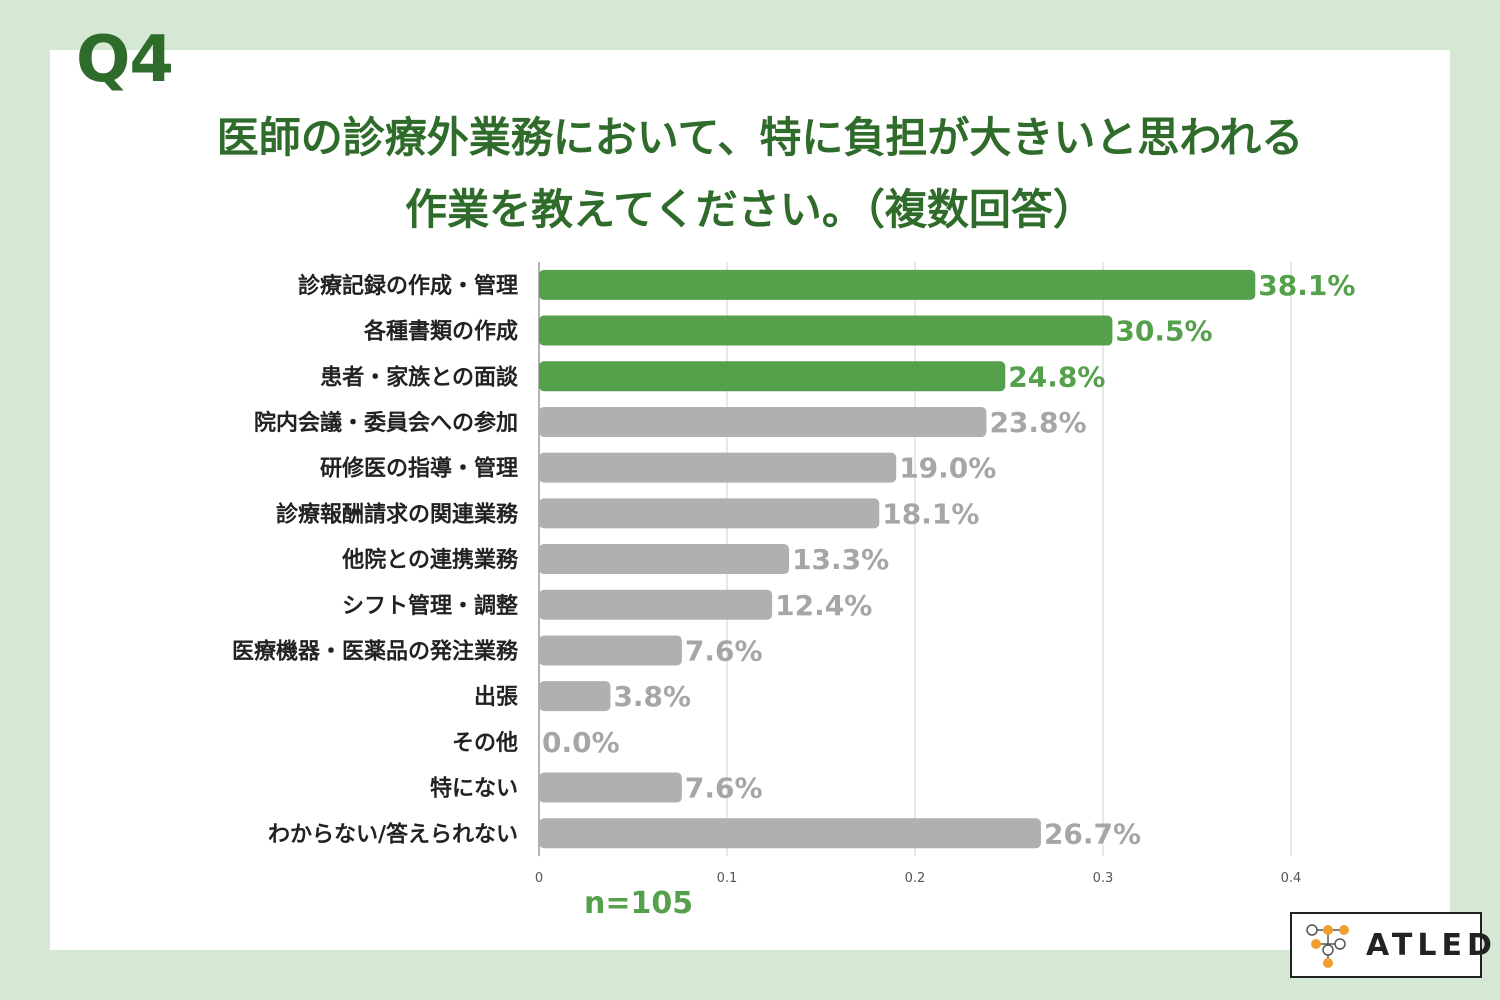 This screenshot has height=1000, width=1500. I want to click on value-label: 30.5%, so click(1163, 331).